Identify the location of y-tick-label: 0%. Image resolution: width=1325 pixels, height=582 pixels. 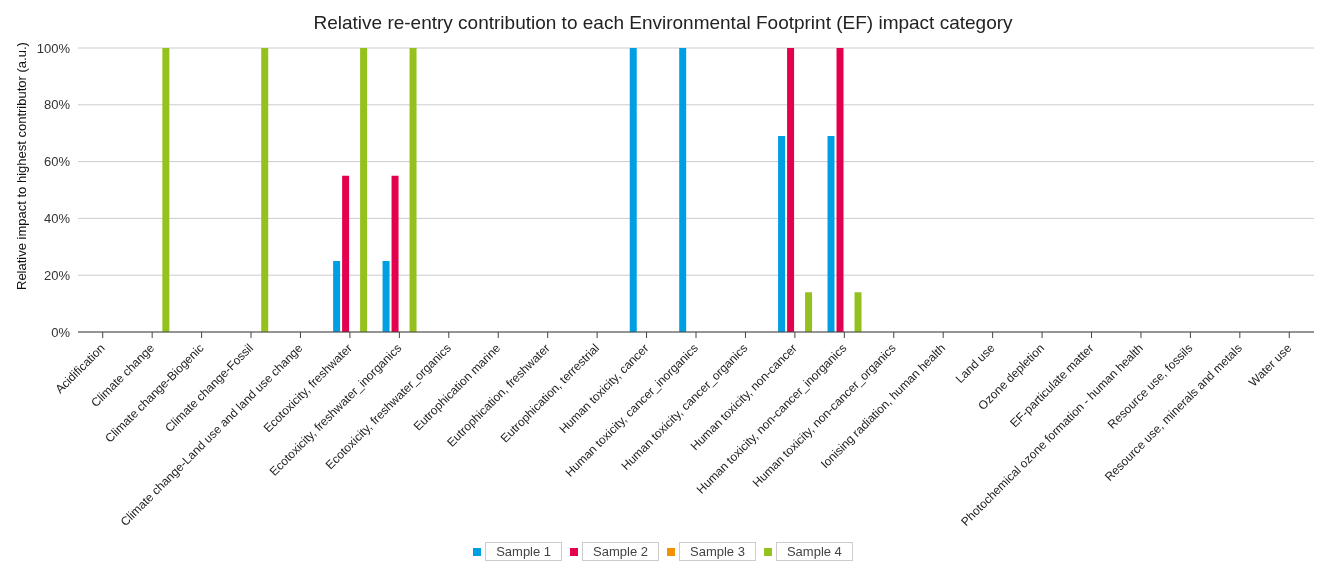
(61, 332).